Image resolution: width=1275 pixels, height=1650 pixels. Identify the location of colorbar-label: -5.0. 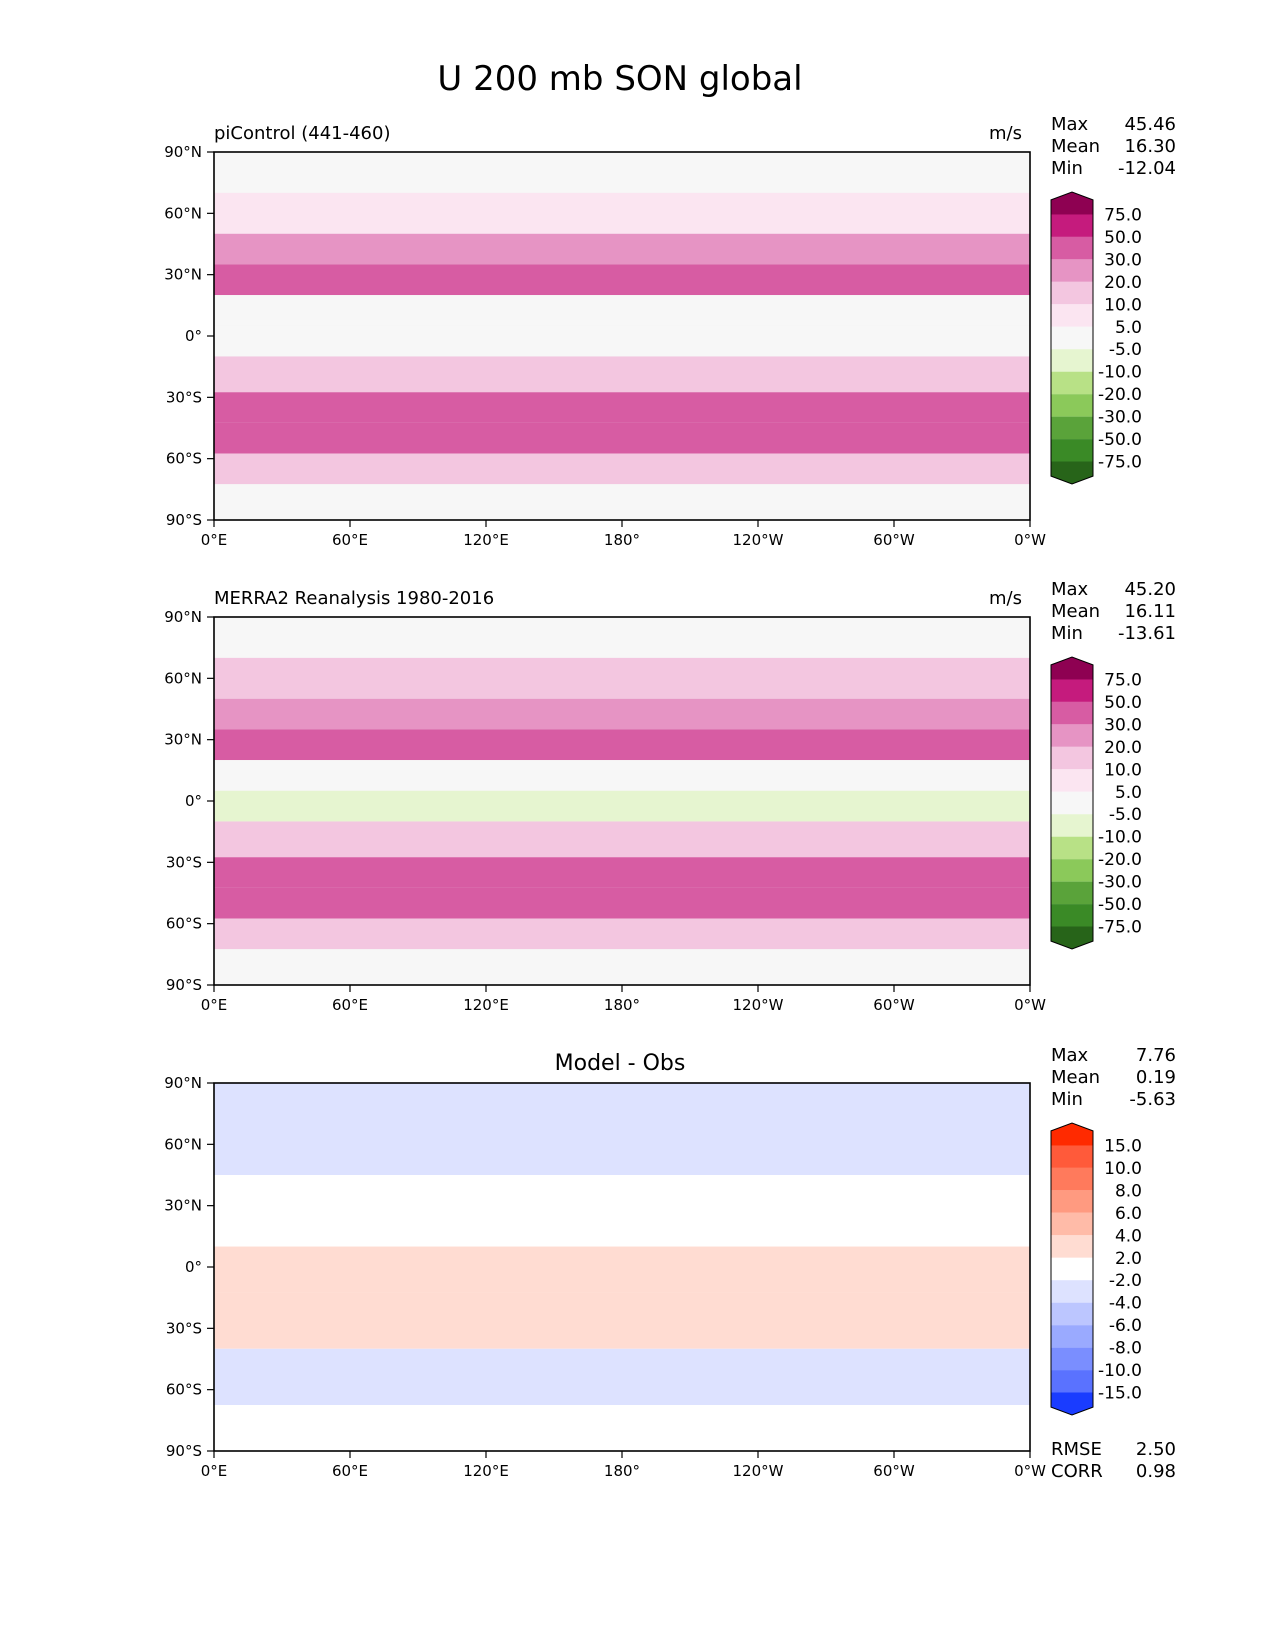
(1125, 815).